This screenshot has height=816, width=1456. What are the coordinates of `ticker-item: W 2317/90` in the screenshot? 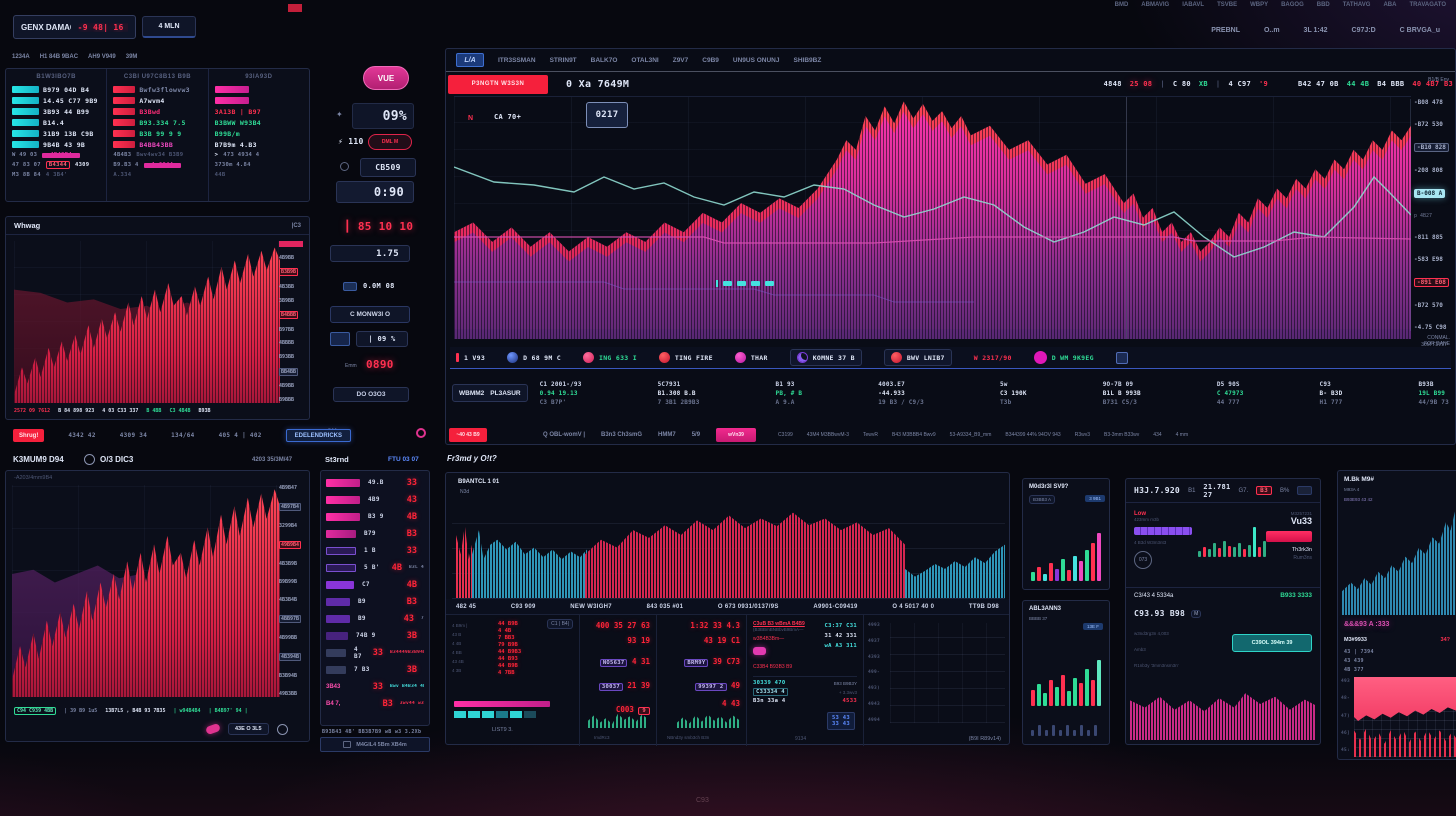 It's located at (992, 357).